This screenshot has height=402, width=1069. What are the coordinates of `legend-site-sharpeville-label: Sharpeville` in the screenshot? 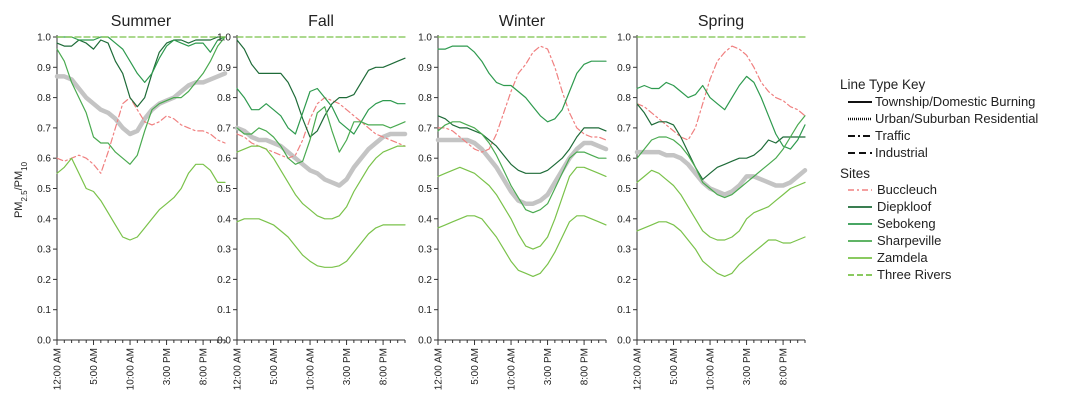 It's located at (909, 240).